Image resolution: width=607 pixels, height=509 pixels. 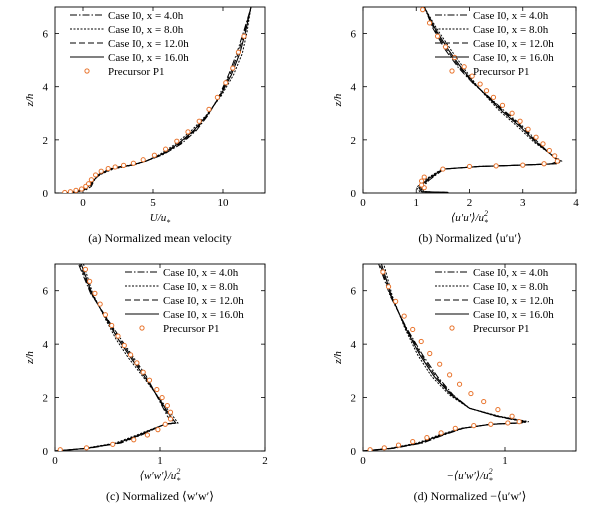 What do you see at coordinates (469, 476) in the screenshot?
I see `x-axis-label: −⟨u′w′⟩/u2 *` at bounding box center [469, 476].